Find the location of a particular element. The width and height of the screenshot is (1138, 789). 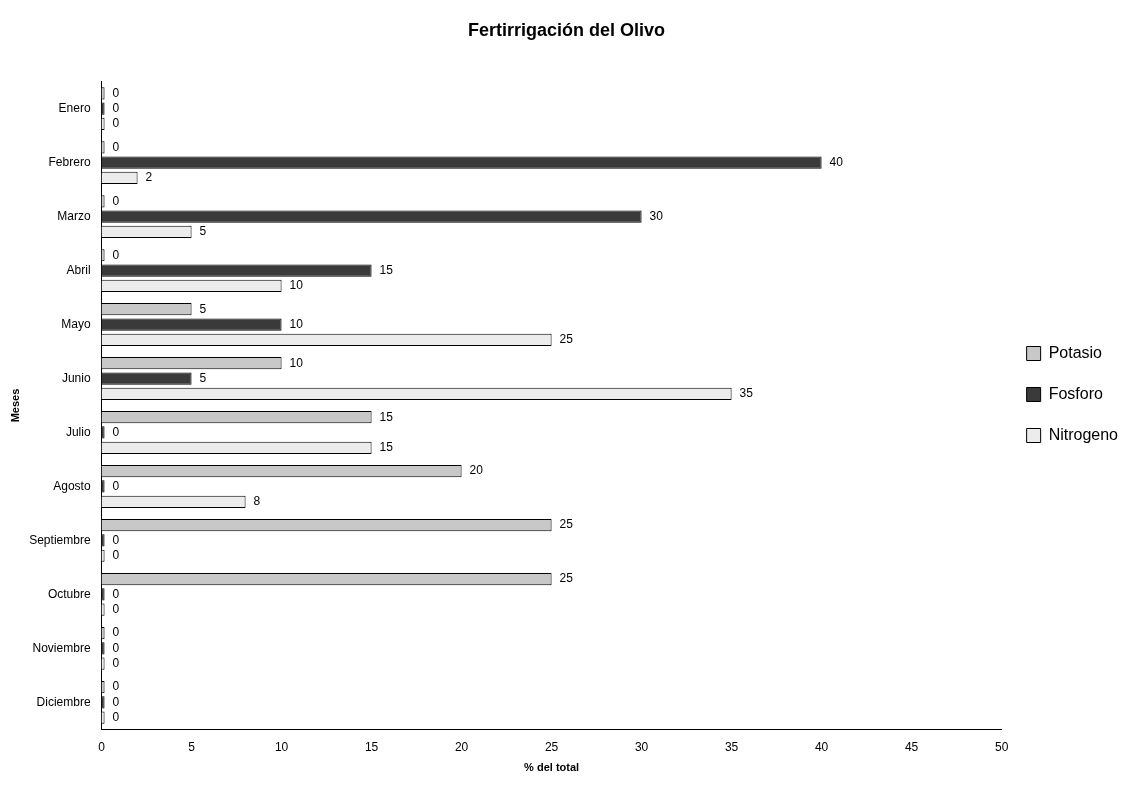

data-label: 40 is located at coordinates (836, 161).